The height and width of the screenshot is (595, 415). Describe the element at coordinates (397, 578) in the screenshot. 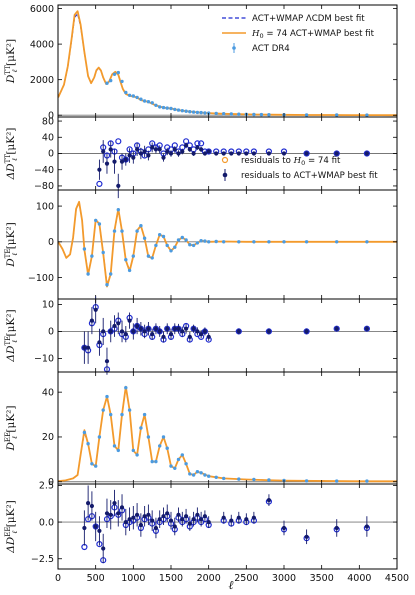

I see `x-tick-label: 4500` at that location.